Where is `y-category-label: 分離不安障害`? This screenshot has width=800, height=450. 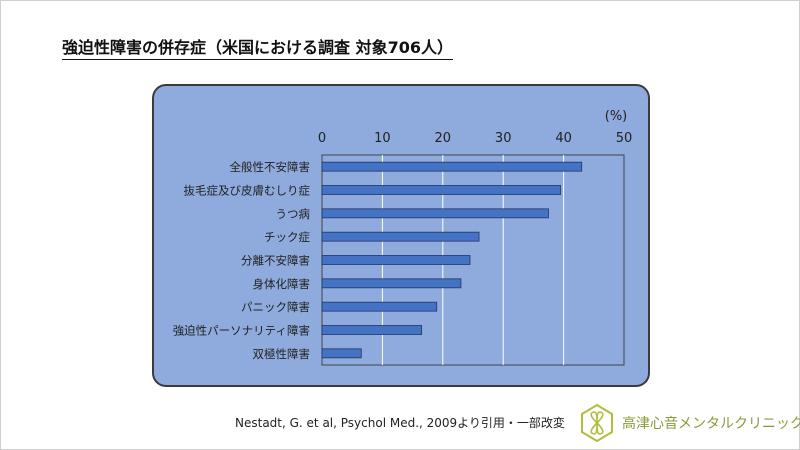
y-category-label: 分離不安障害 is located at coordinates (275, 261).